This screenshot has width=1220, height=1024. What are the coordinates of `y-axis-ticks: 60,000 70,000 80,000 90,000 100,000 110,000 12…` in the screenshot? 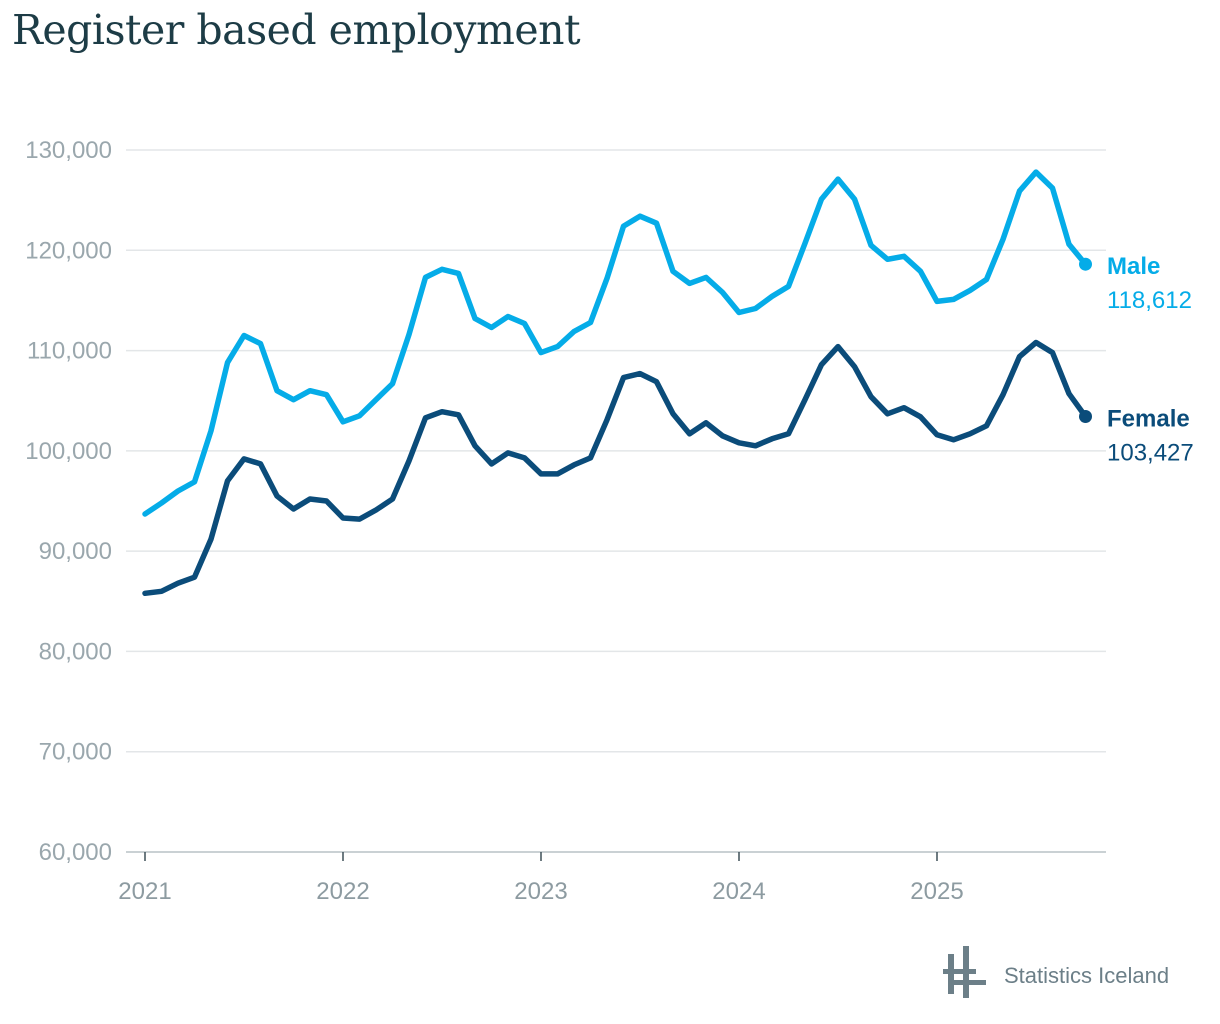 It's located at (68, 501).